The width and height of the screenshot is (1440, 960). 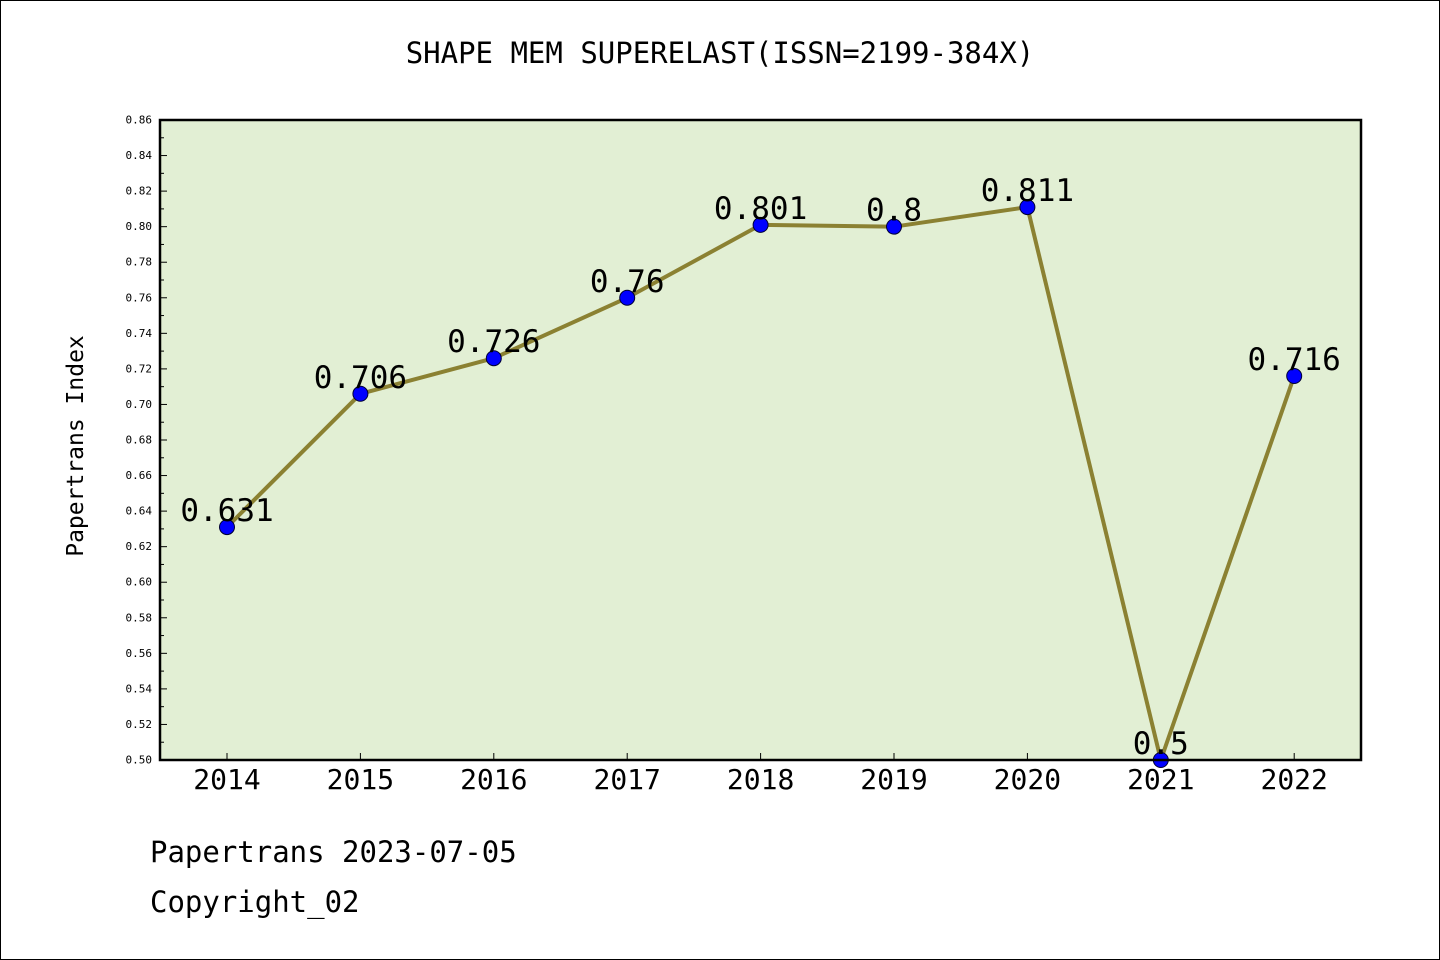 What do you see at coordinates (1160, 779) in the screenshot?
I see `x-tick-label: 2021` at bounding box center [1160, 779].